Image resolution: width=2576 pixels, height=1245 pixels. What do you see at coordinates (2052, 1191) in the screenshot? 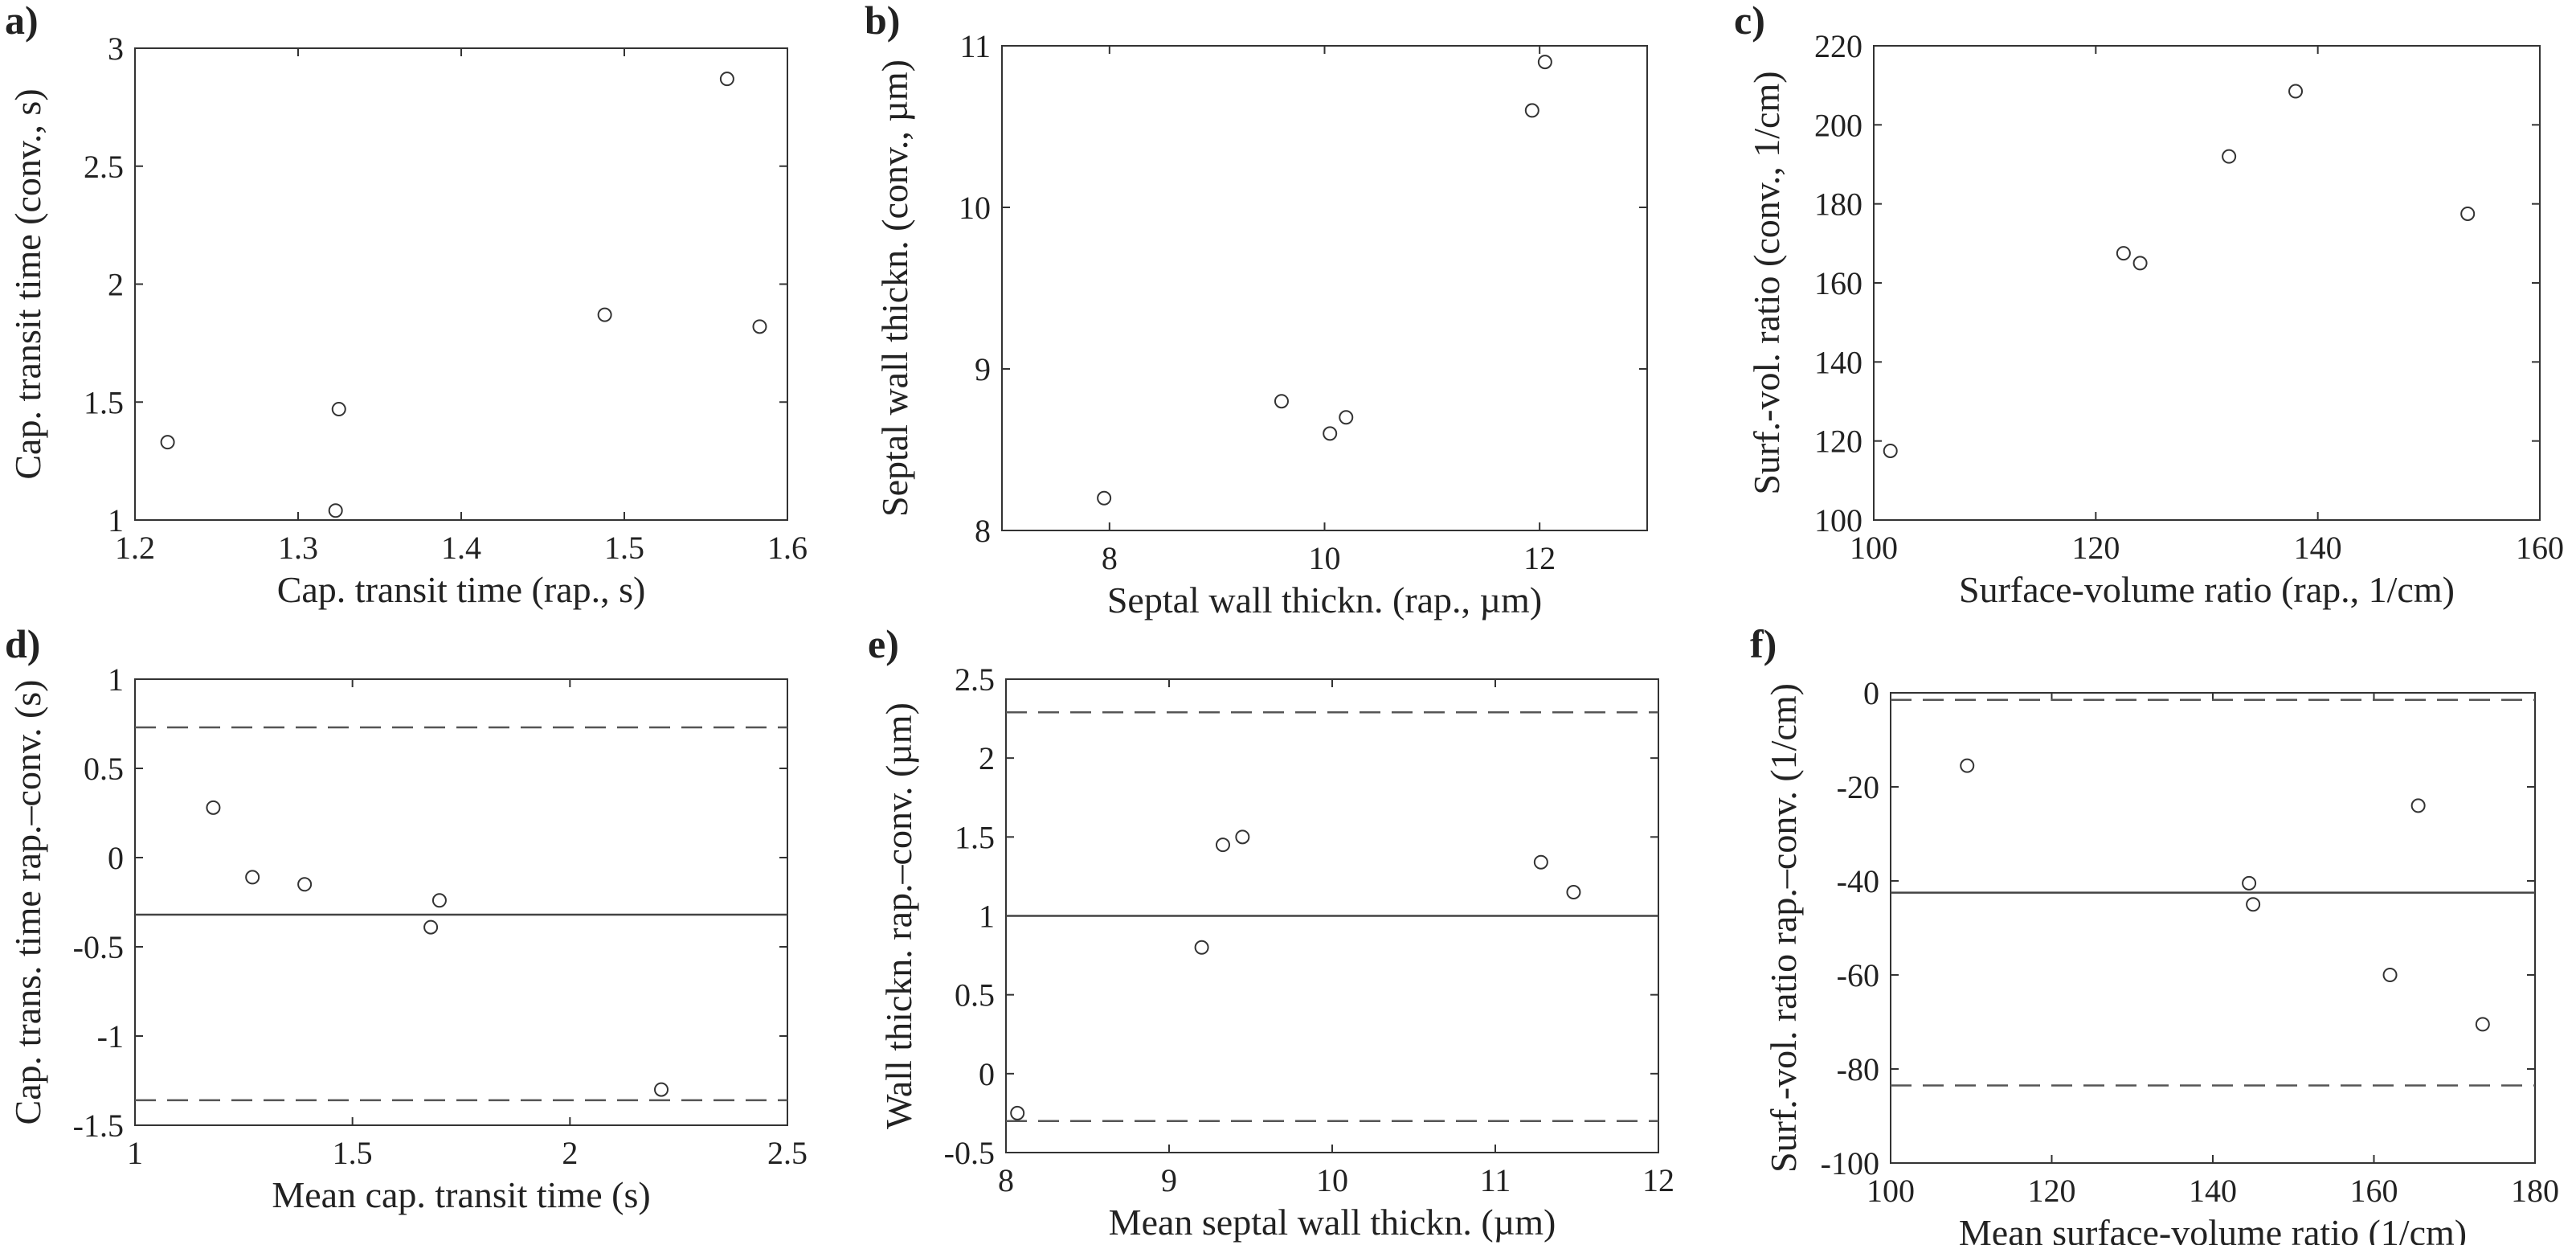
I see `x-tick-label: 120` at bounding box center [2052, 1191].